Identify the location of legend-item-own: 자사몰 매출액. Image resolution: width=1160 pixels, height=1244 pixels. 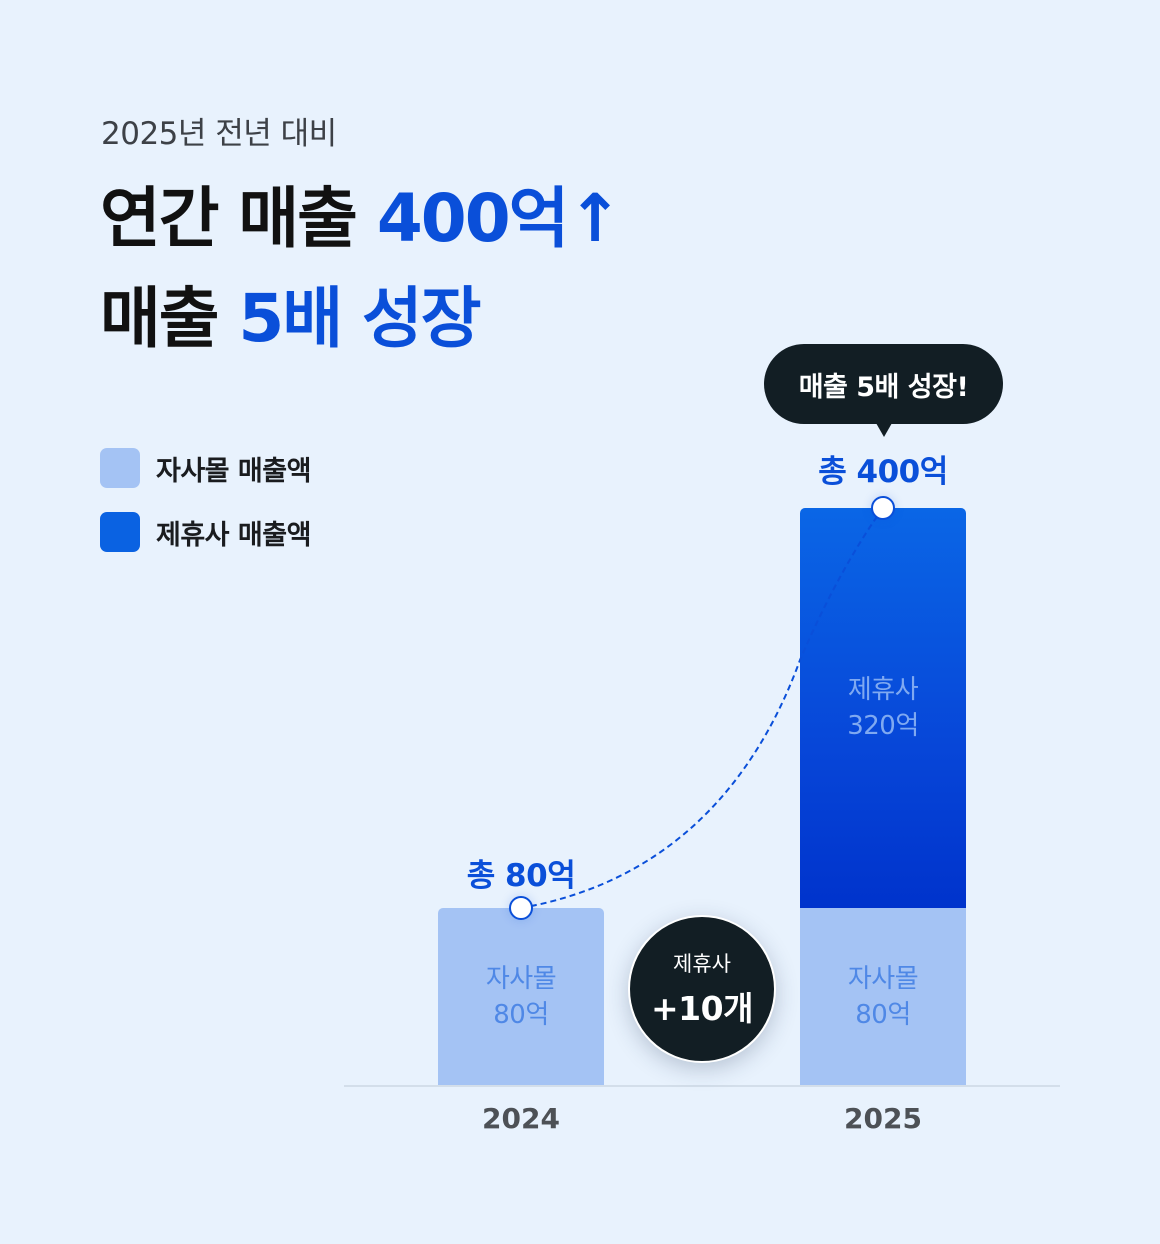
(205, 468).